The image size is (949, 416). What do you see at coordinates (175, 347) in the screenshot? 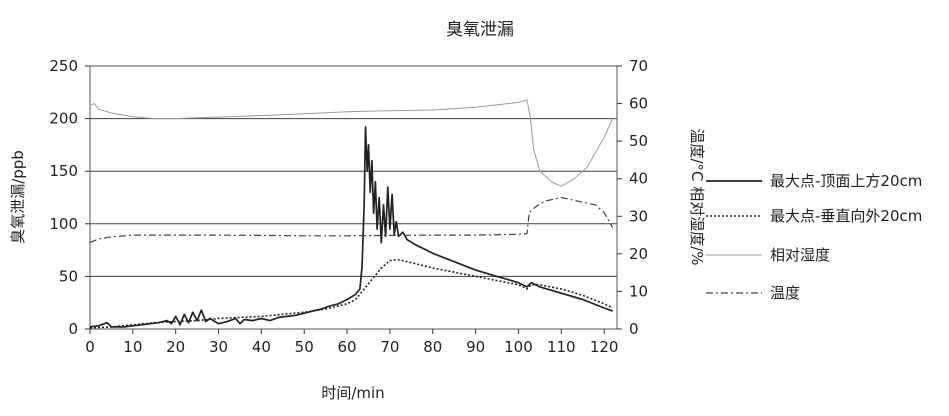
I see `x-tick-label: 20` at bounding box center [175, 347].